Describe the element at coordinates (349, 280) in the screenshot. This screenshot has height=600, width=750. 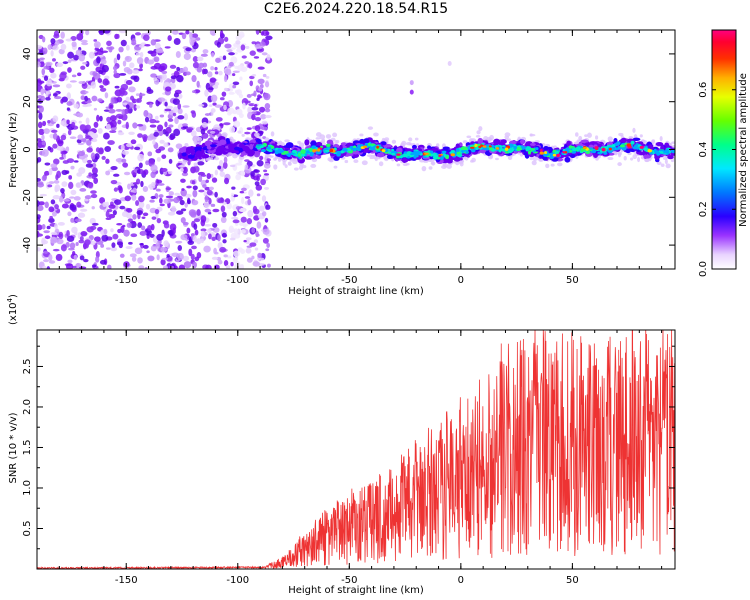
I see `spectrogram-xtick-label: -50` at that location.